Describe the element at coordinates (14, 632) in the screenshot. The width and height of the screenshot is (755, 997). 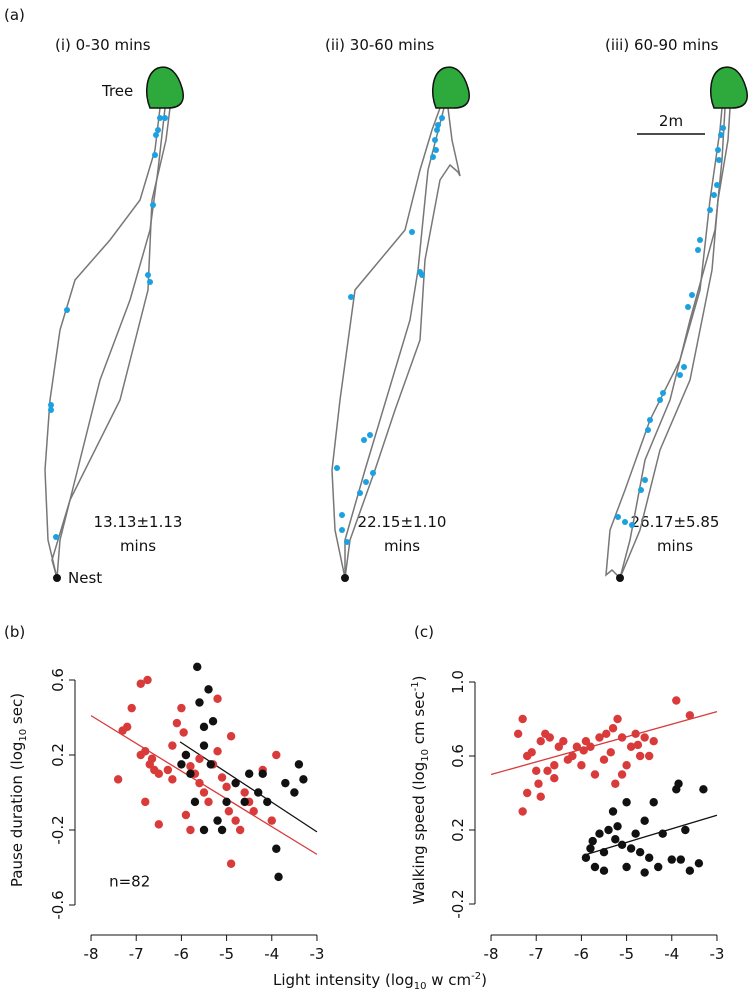
I see `panel-label: (b)` at that location.